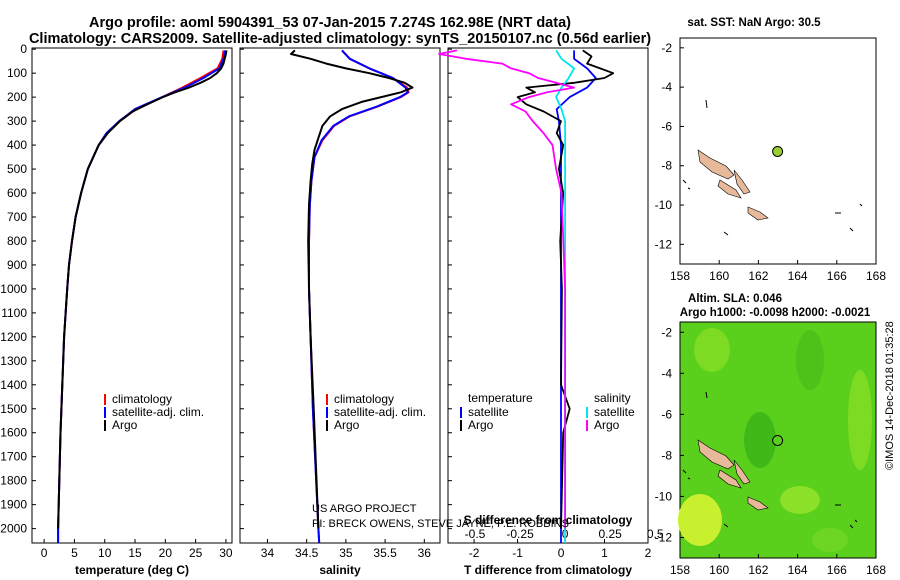  I want to click on credit-project: US ARGO PROJECT, so click(364, 509).